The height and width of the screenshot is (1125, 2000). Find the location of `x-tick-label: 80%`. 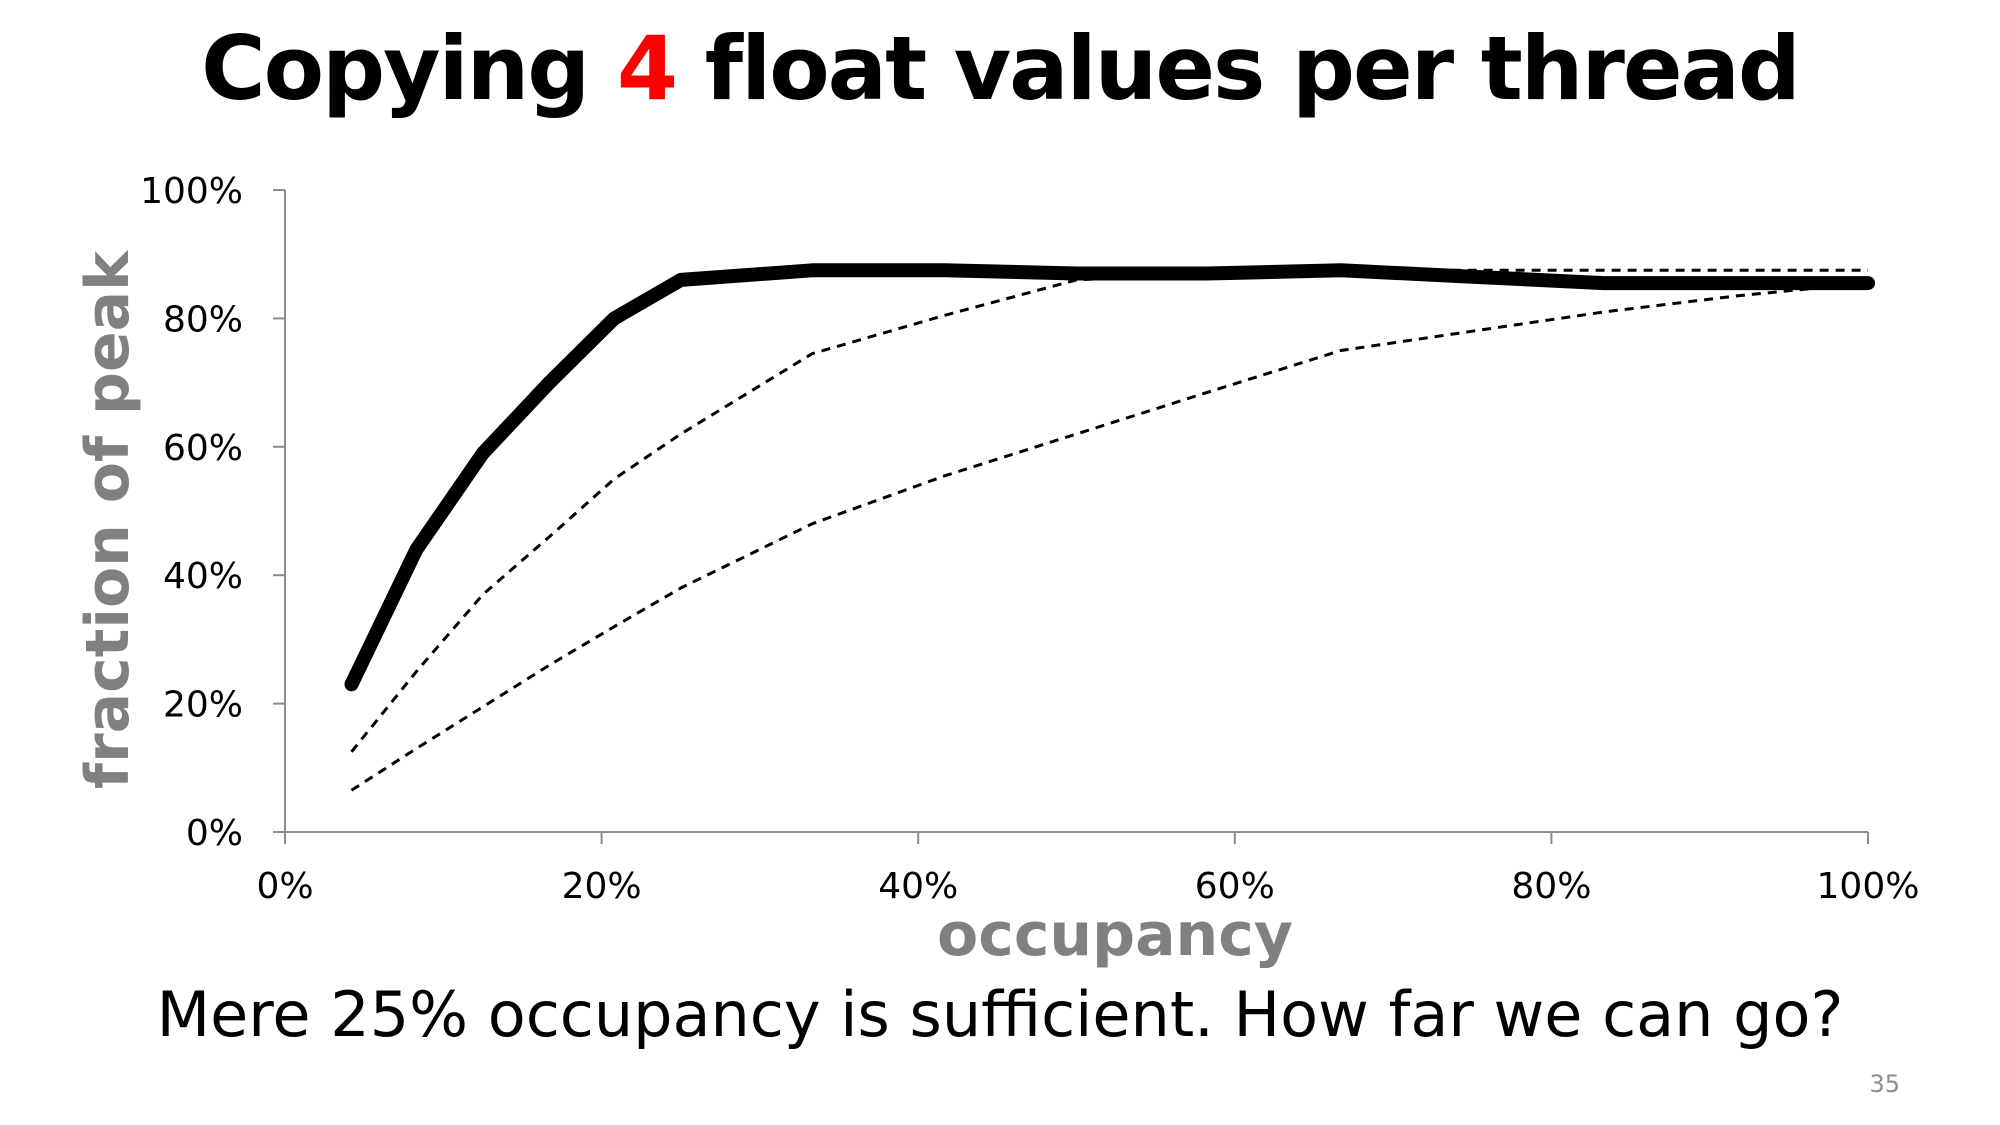

x-tick-label: 80% is located at coordinates (1551, 886).